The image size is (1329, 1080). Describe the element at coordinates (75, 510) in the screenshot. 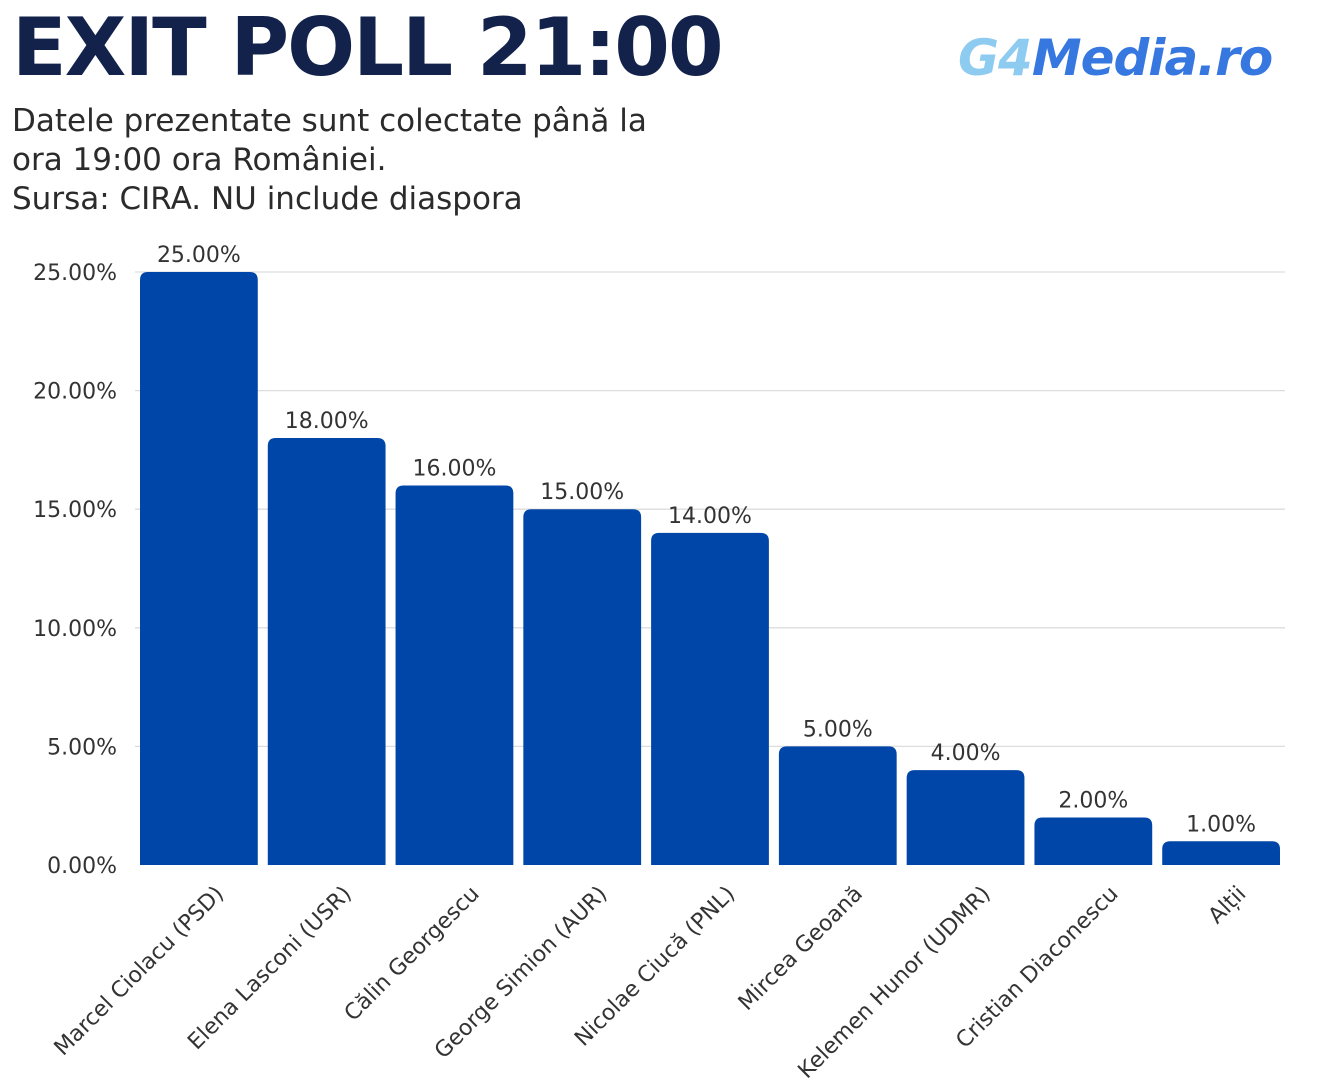

I see `y-tick-label: 15.00%` at that location.